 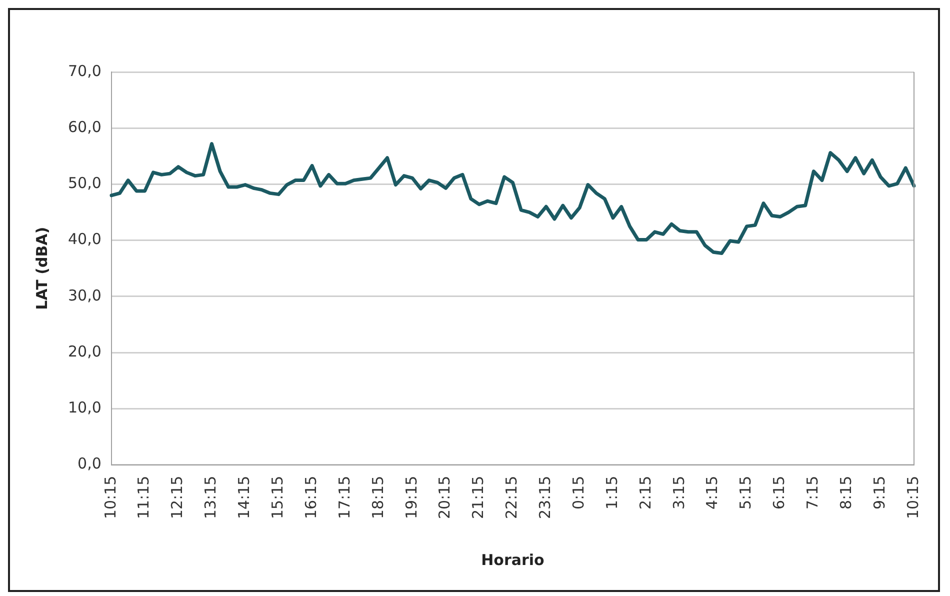 I want to click on x-tick-label: 7:15, so click(x=813, y=493).